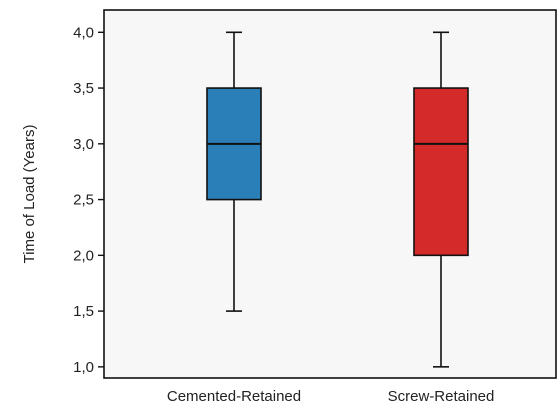 The width and height of the screenshot is (558, 413). Describe the element at coordinates (83, 311) in the screenshot. I see `y-tick-label: 1,5` at that location.